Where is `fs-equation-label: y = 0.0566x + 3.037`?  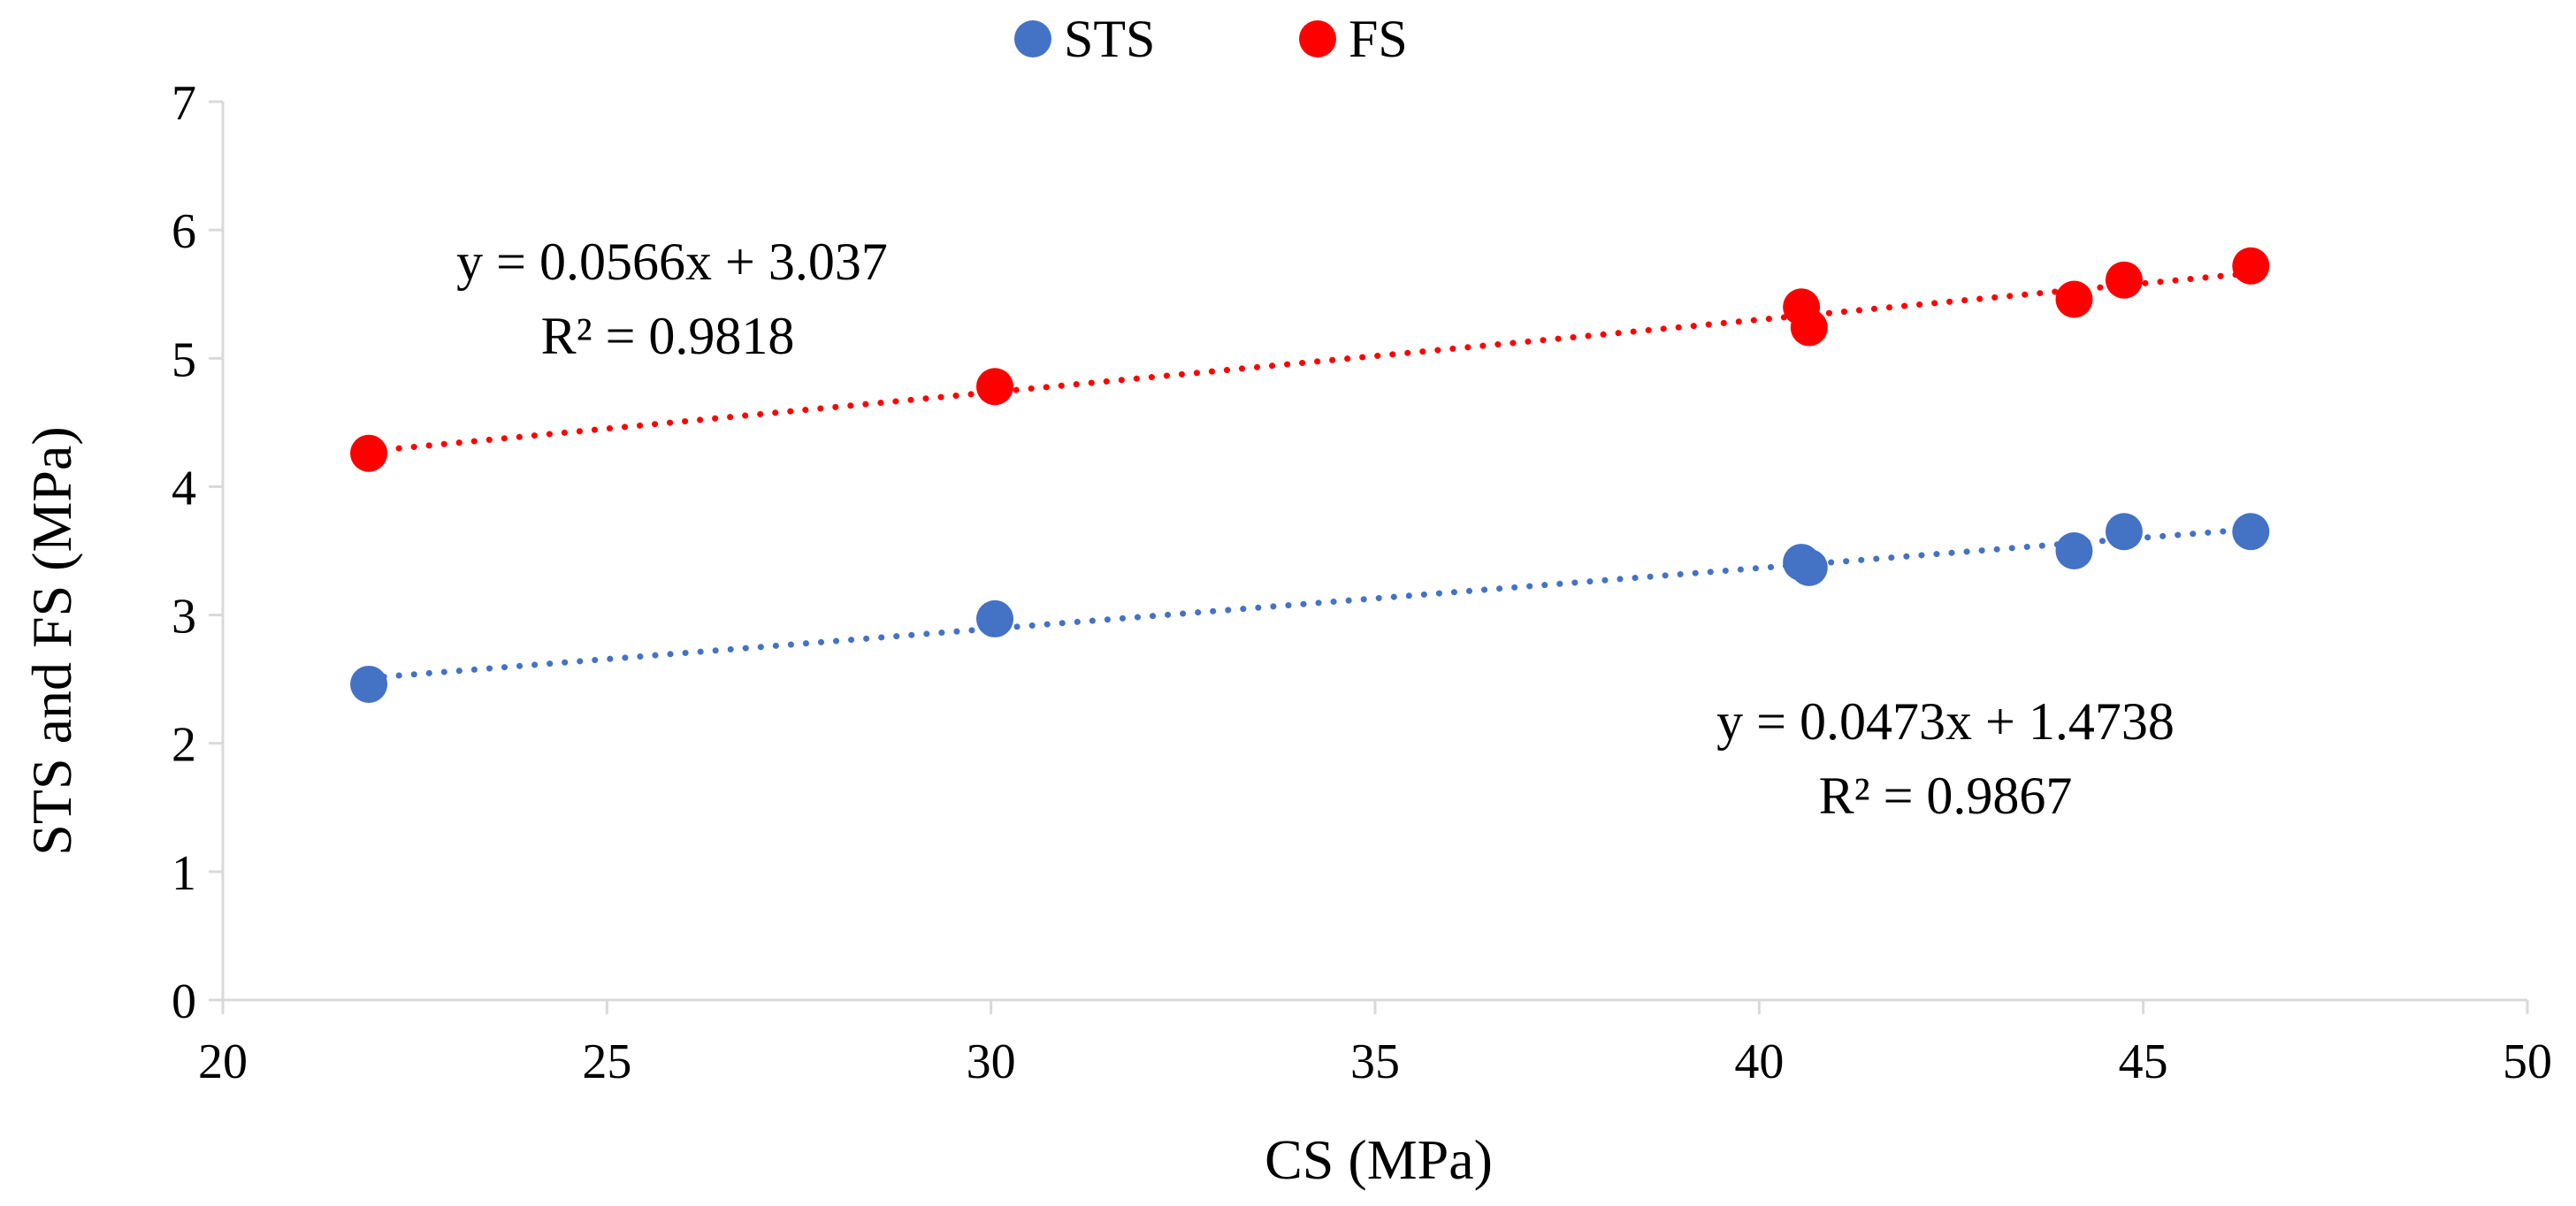 fs-equation-label: y = 0.0566x + 3.037 is located at coordinates (672, 262).